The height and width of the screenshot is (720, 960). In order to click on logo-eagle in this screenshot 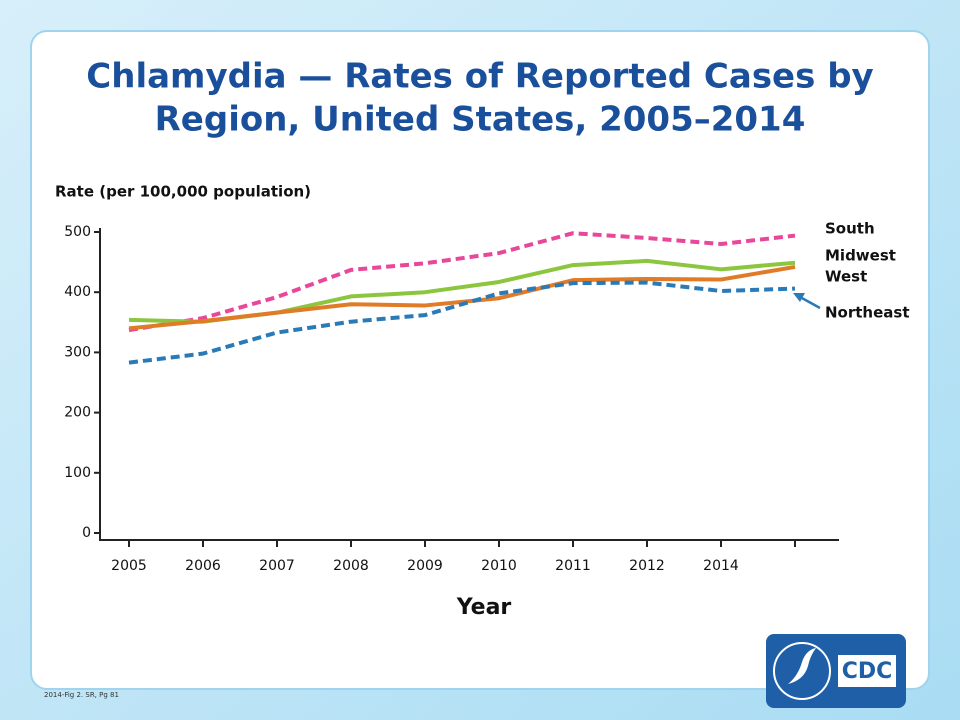, I will do `click(802, 666)`.